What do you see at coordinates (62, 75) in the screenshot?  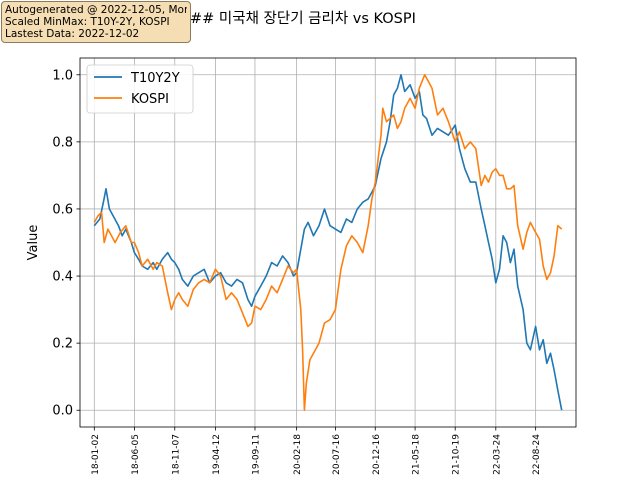 I see `y-tick-label: 1.0` at bounding box center [62, 75].